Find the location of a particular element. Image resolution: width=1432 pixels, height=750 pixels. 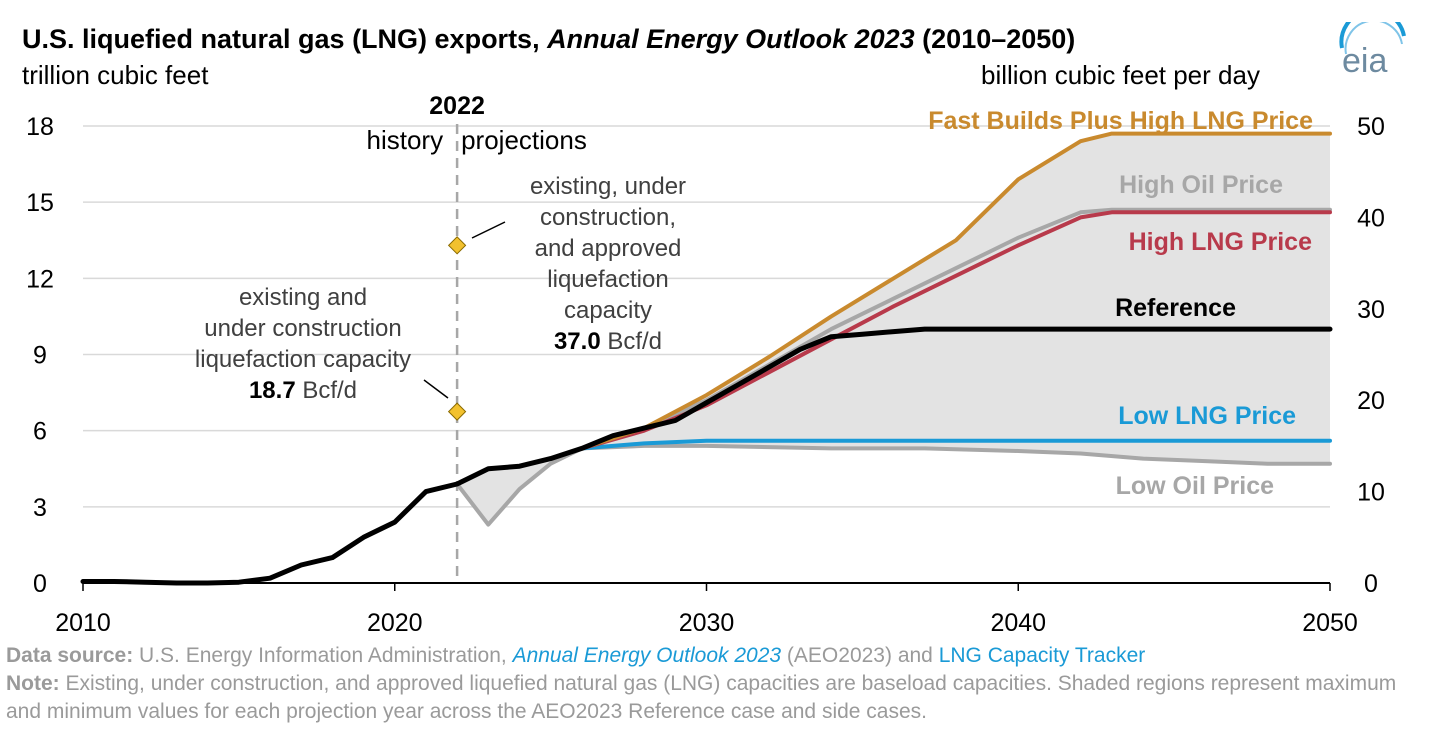

y2-tick-label: 10 is located at coordinates (1371, 493).